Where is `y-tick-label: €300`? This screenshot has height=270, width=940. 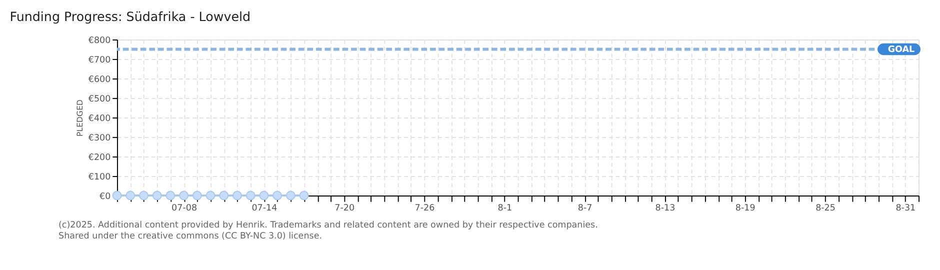 y-tick-label: €300 is located at coordinates (99, 138).